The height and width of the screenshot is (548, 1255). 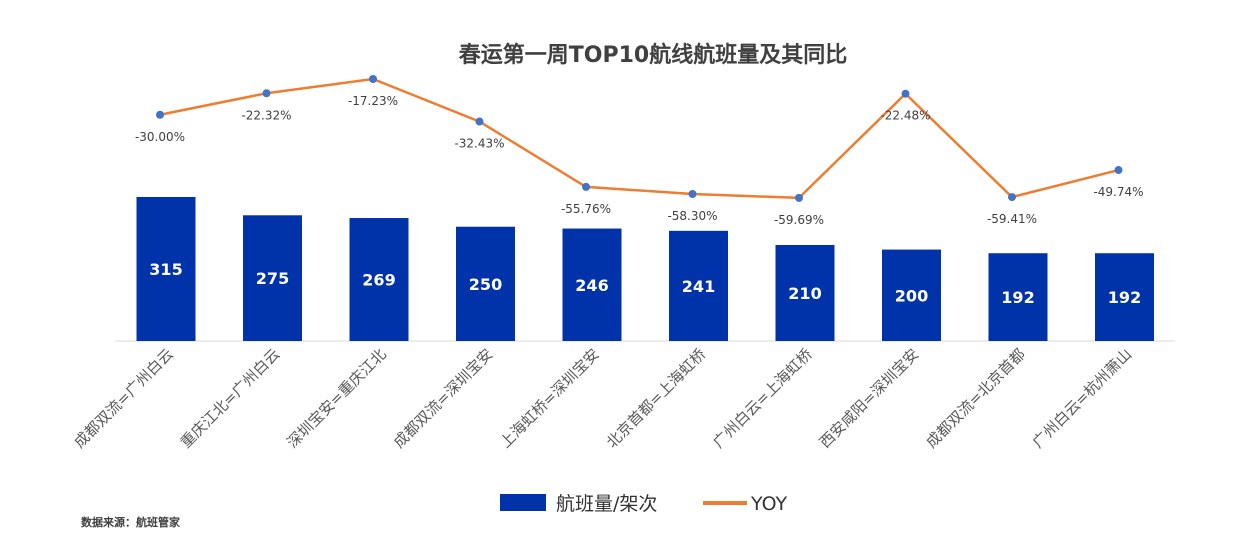 I want to click on data-source: 数据来源：航班管家, so click(x=131, y=522).